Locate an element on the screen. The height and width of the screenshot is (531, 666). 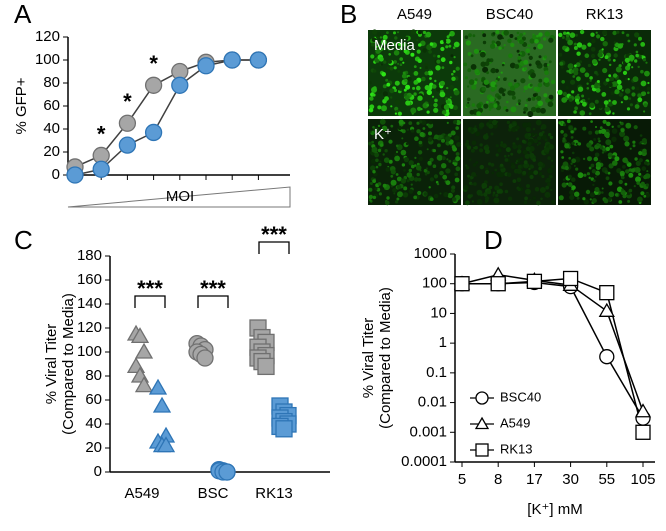
legend-label: A549 is located at coordinates (515, 422).